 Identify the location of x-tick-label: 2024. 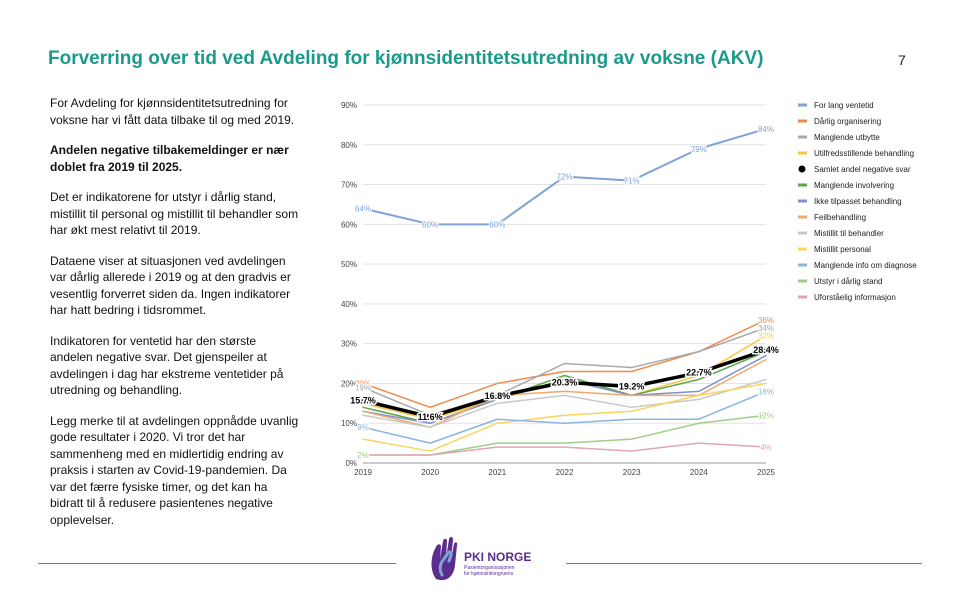
(699, 472).